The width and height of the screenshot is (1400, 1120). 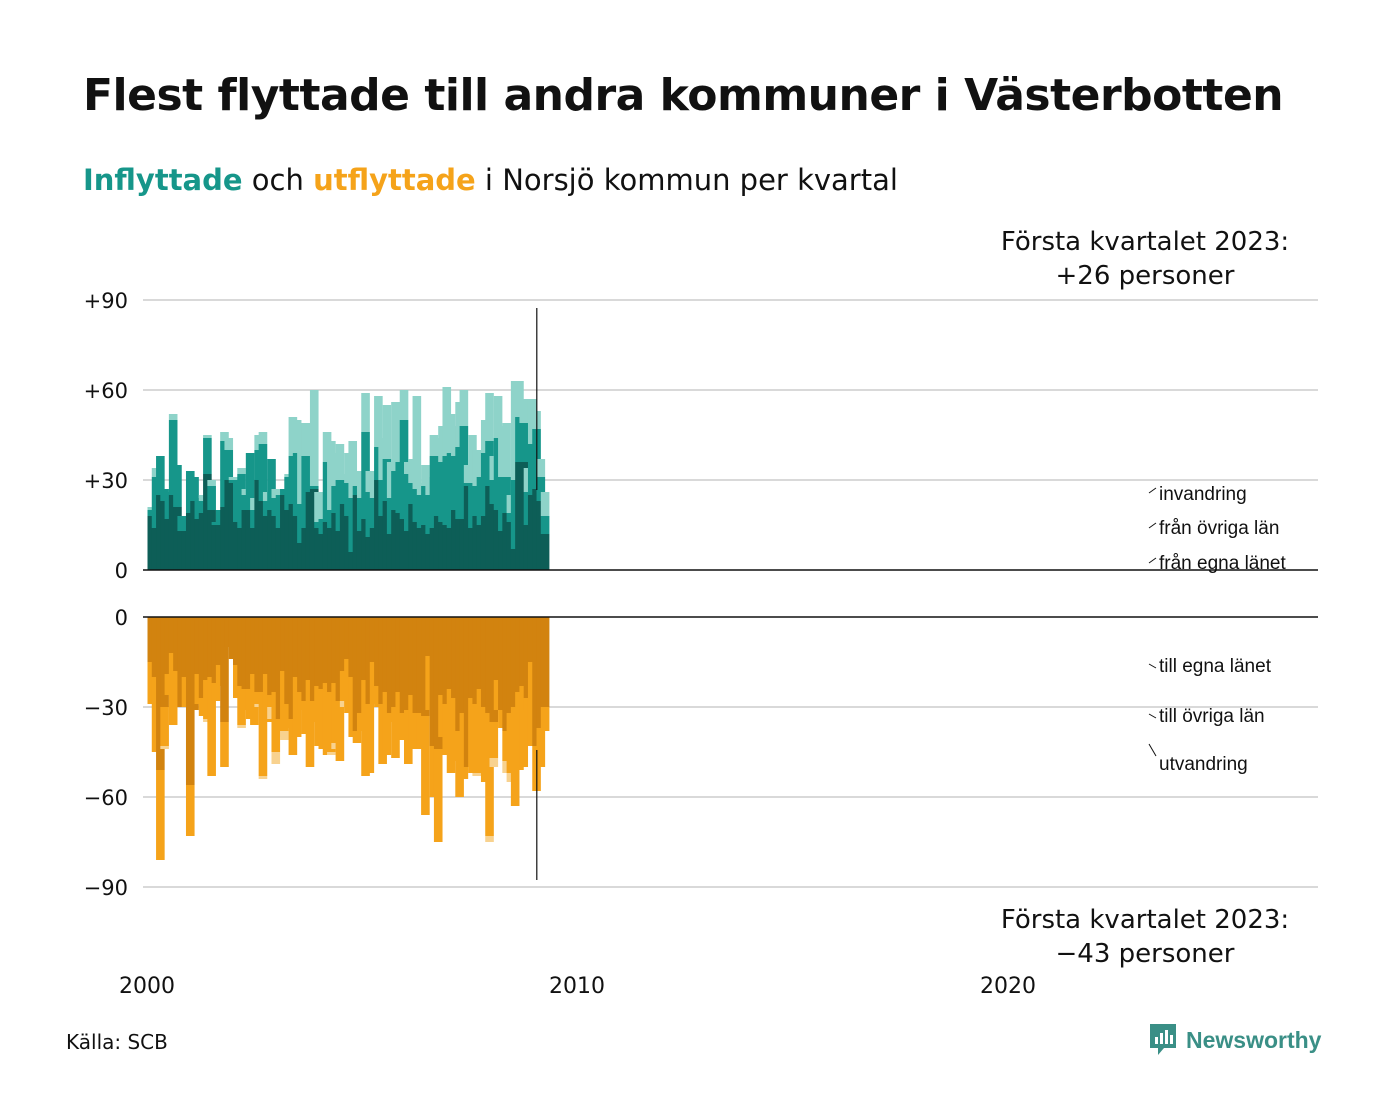 I want to click on x-tick-label: 2010, so click(x=577, y=986).